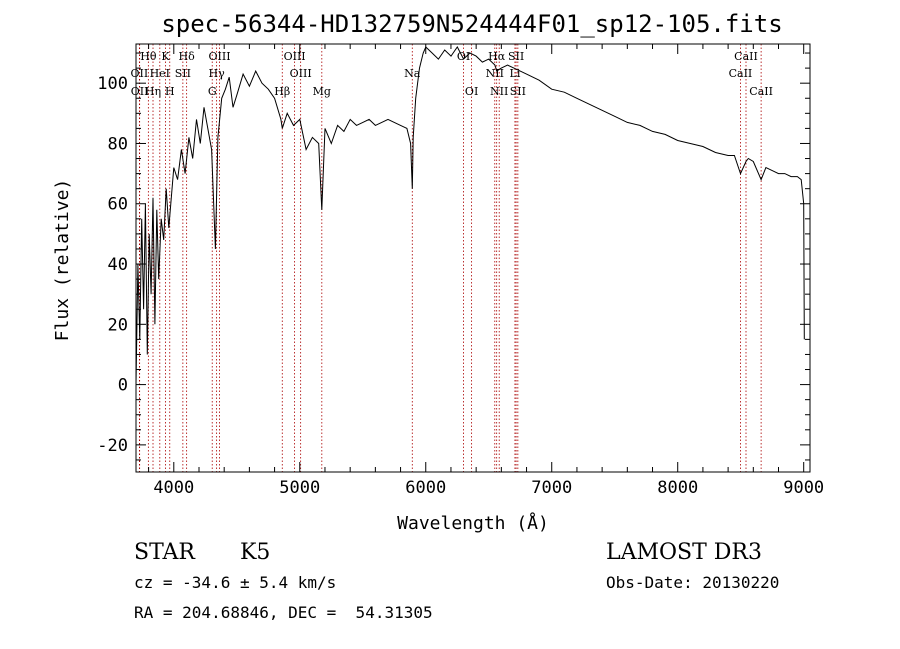 This screenshot has width=900, height=649. I want to click on y-tick-label: 80, so click(118, 144).